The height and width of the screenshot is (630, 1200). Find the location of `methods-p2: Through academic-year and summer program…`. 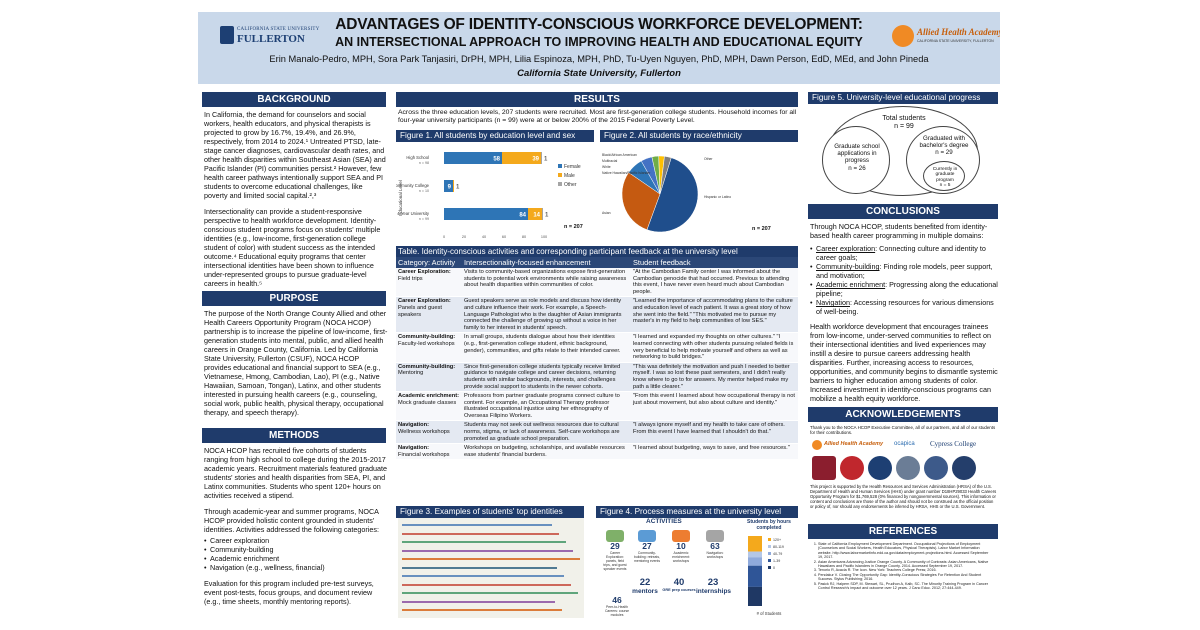

methods-p2: Through academic-year and summer program… is located at coordinates (291, 520).